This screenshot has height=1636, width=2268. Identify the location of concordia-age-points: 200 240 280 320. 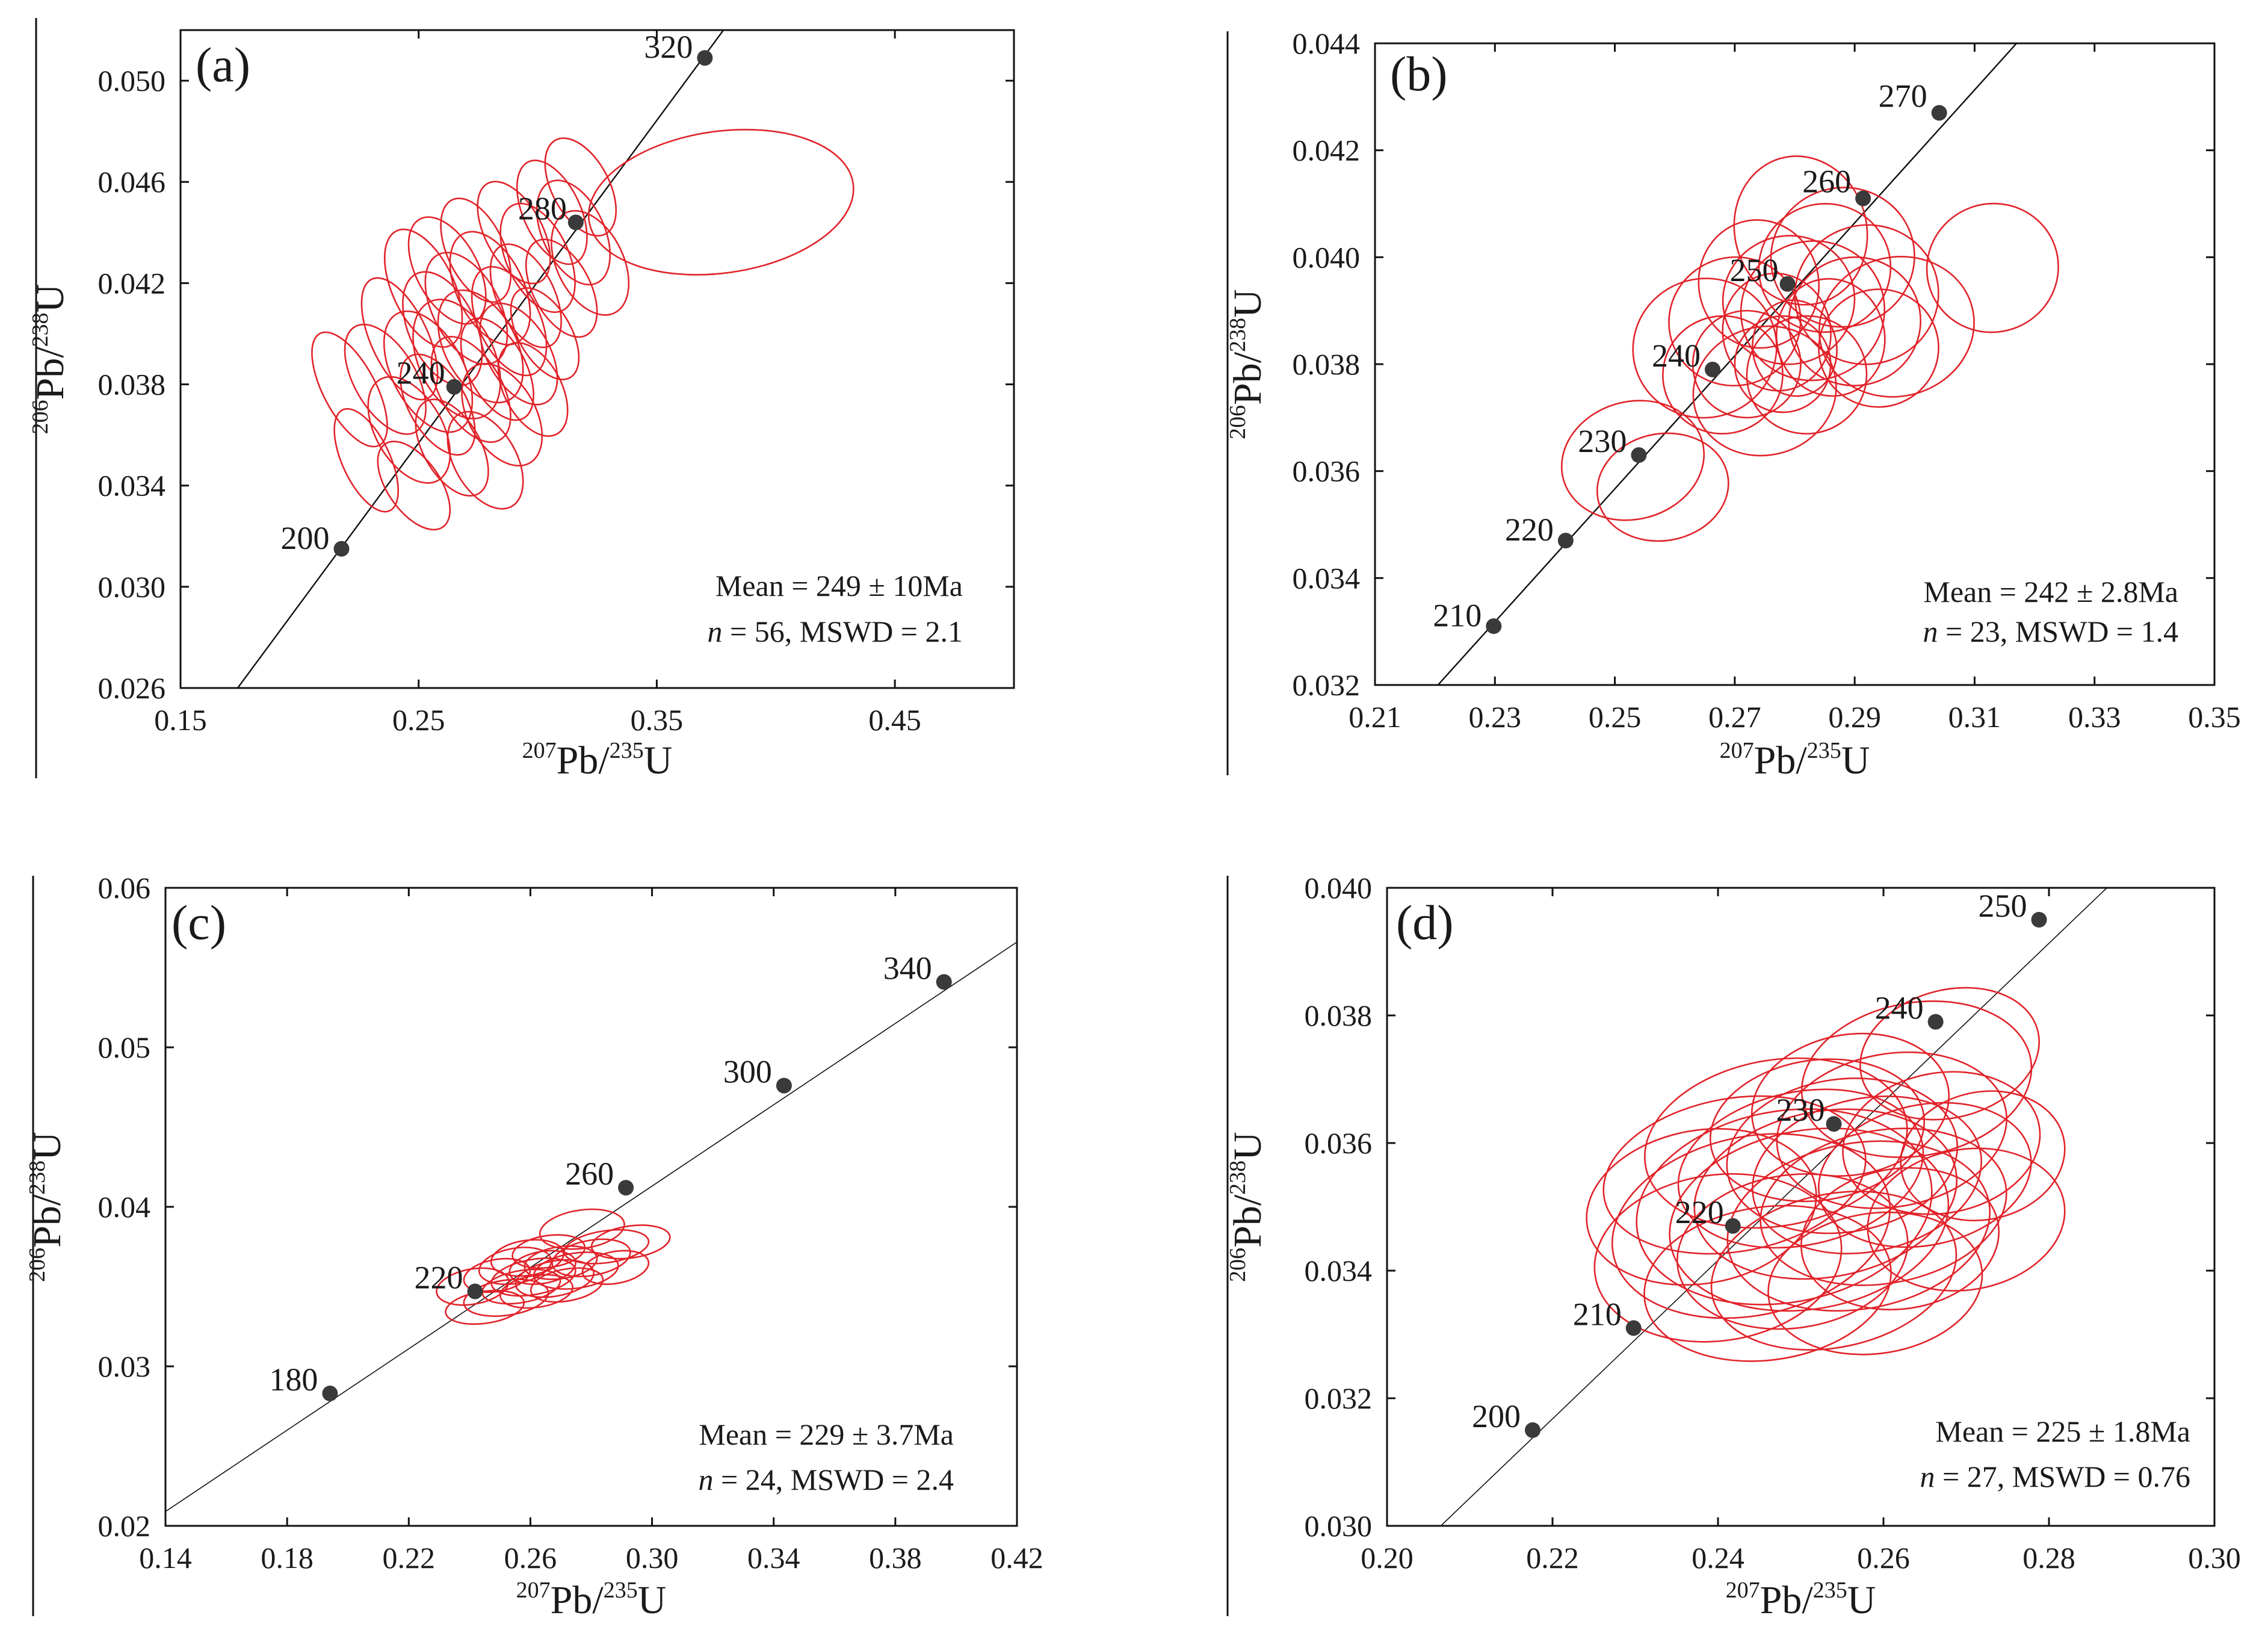
(497, 293).